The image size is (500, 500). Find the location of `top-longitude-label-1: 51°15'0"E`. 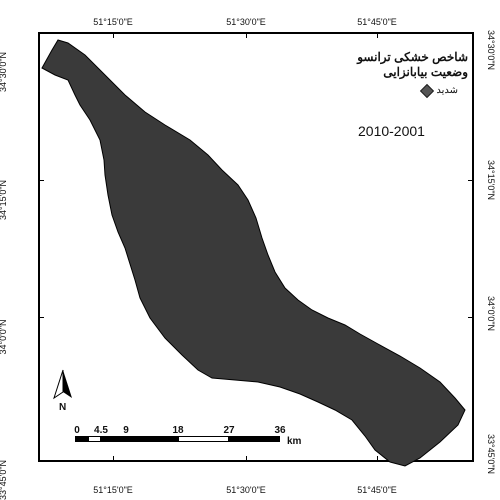

top-longitude-label-1: 51°15'0"E is located at coordinates (113, 22).